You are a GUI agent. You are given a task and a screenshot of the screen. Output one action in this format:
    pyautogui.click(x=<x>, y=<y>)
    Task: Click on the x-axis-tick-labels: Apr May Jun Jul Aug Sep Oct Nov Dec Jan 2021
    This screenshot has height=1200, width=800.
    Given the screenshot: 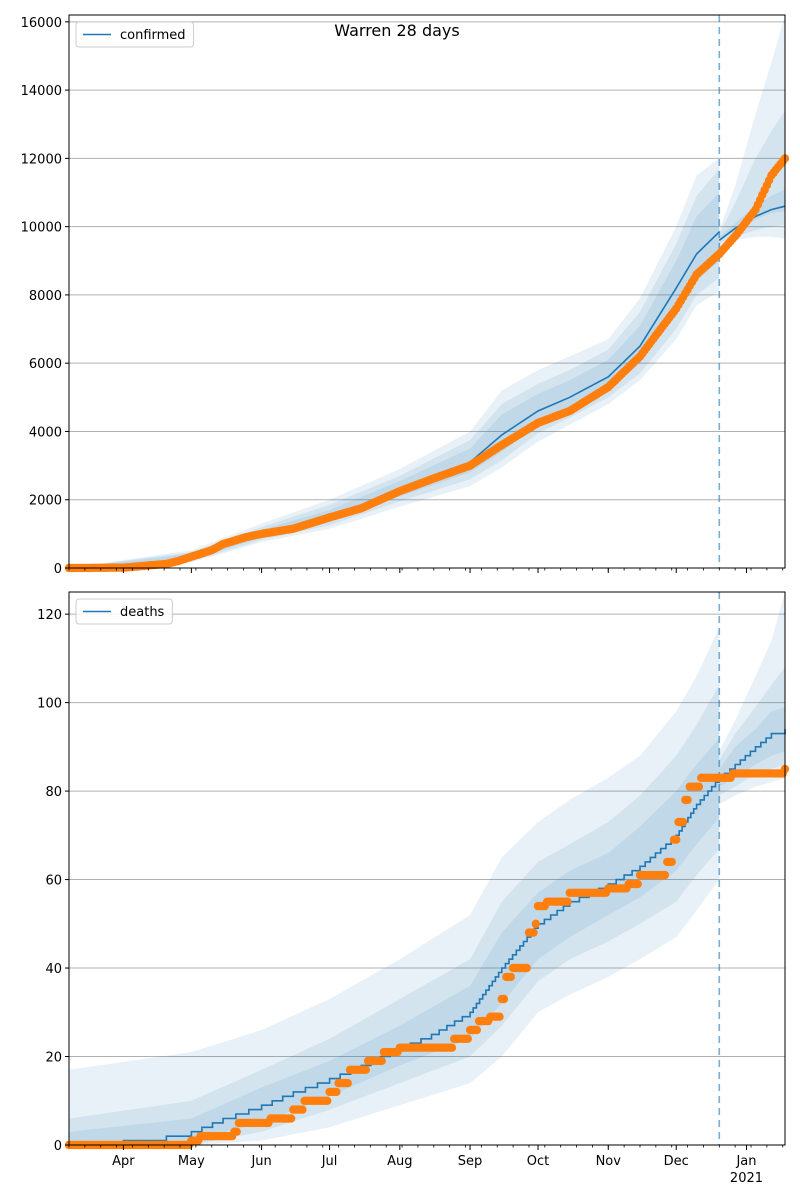 What is the action you would take?
    pyautogui.click(x=437, y=1170)
    